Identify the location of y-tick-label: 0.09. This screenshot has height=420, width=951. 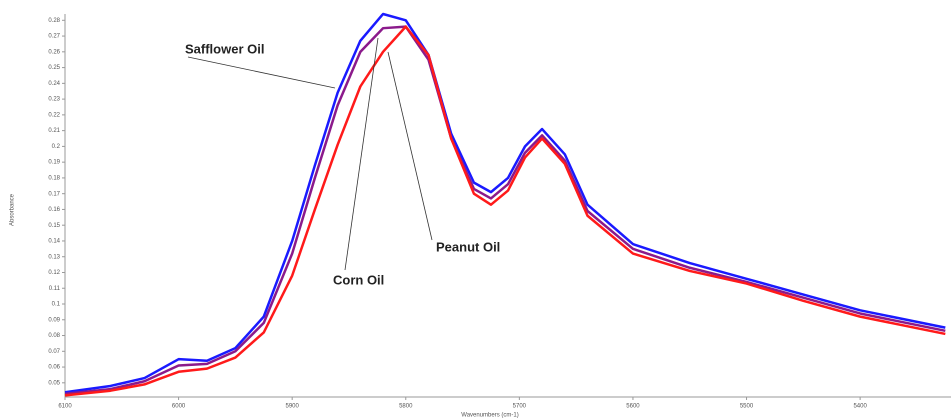
(54, 320).